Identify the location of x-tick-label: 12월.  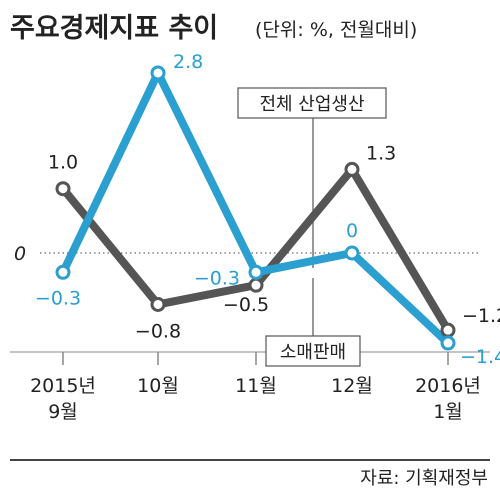
(352, 386).